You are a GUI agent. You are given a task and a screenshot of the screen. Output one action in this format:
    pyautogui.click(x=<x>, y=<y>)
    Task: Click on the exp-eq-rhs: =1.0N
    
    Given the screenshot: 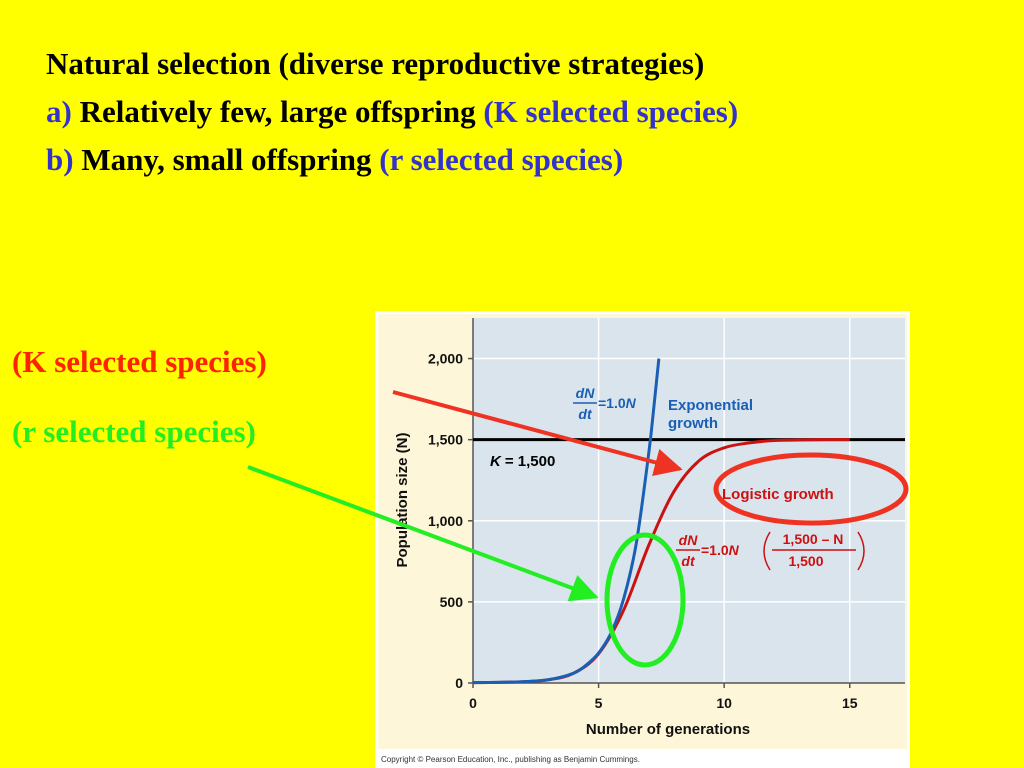 What is the action you would take?
    pyautogui.click(x=617, y=403)
    